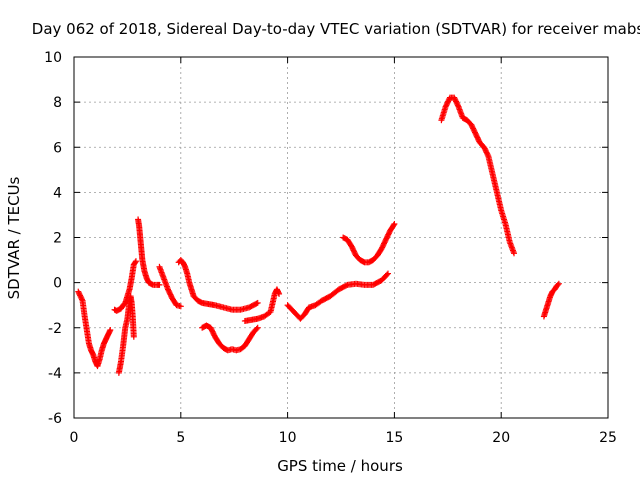 The height and width of the screenshot is (480, 640). Describe the element at coordinates (55, 374) in the screenshot. I see `y-tick-label: -4` at that location.